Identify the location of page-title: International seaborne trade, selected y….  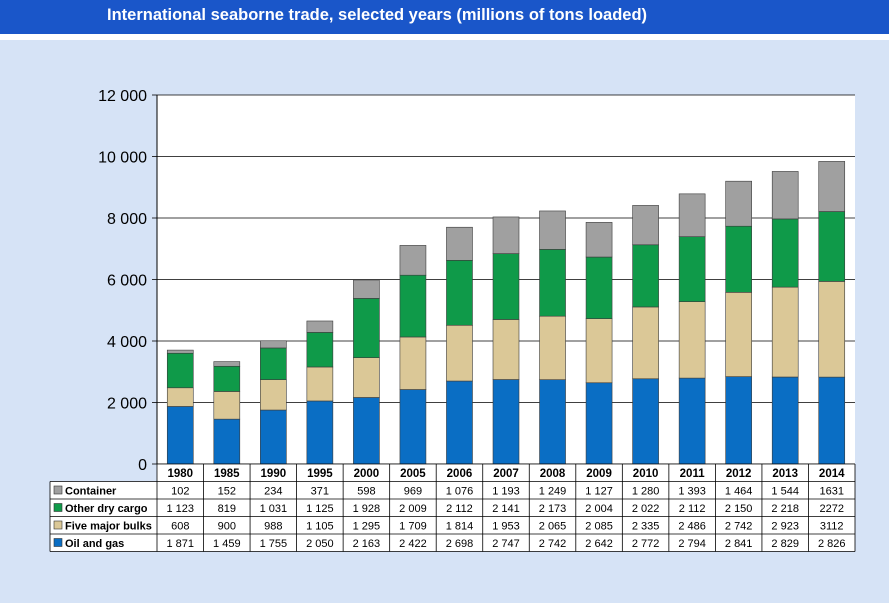
(377, 15).